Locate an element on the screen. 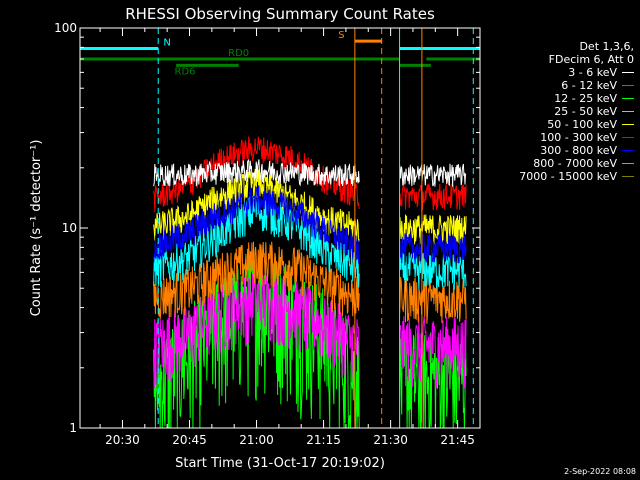  series-6-12-kev is located at coordinates (310, 330).